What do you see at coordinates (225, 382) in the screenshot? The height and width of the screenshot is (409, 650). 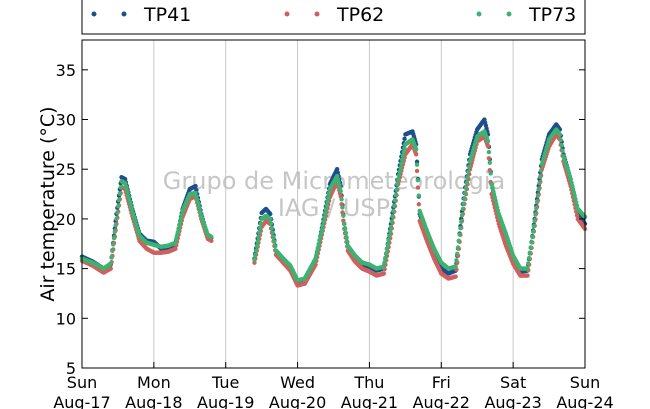 I see `x-tick-label-day: Tue` at bounding box center [225, 382].